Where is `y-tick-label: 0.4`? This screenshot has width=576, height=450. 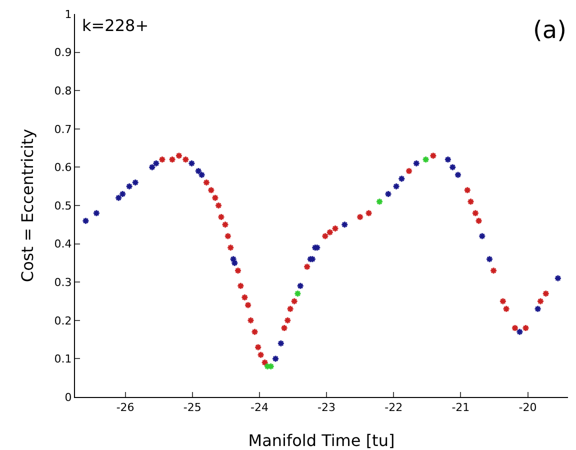 y-tick-label: 0.4 is located at coordinates (63, 244).